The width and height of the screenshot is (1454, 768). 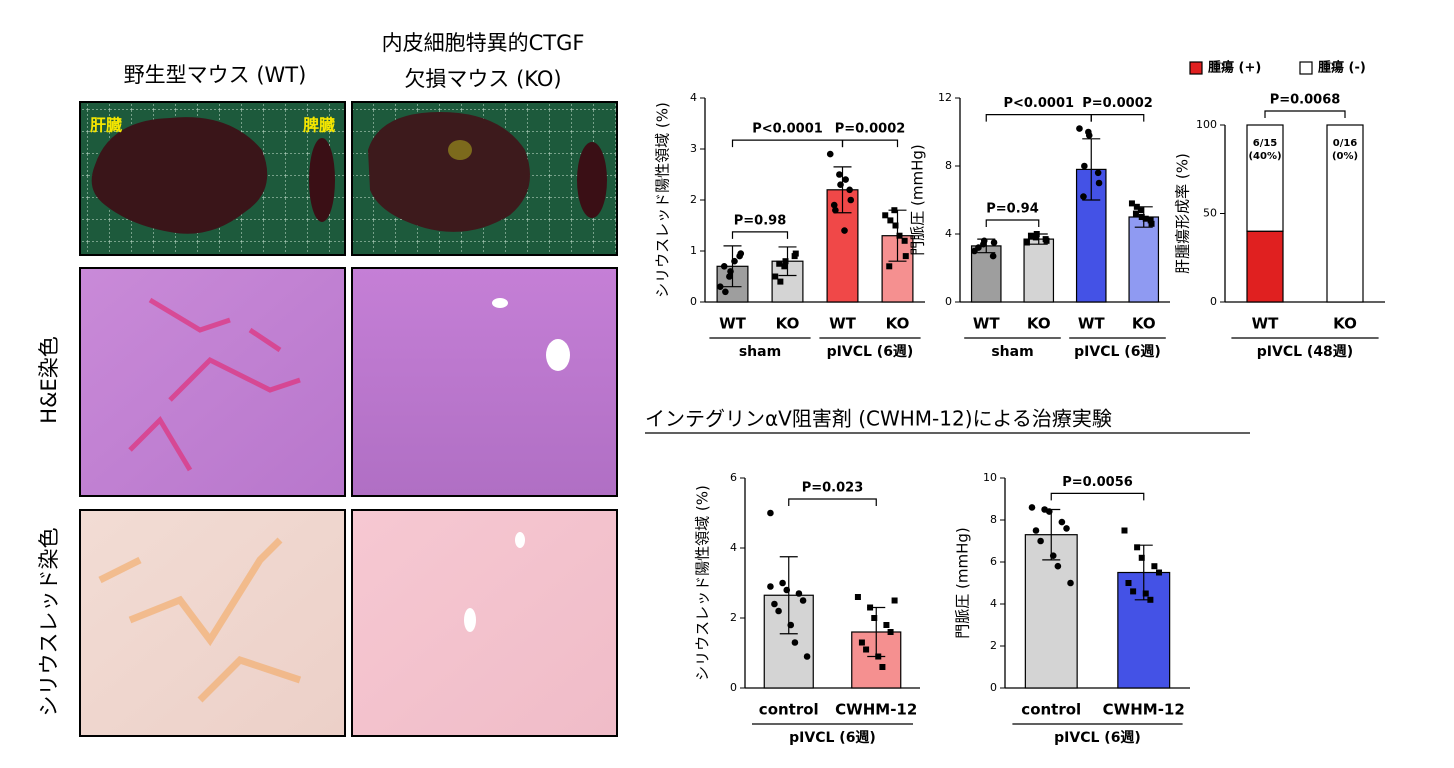 I want to click on column-header: 内皮細胞特異的CTGF, so click(x=483, y=43).